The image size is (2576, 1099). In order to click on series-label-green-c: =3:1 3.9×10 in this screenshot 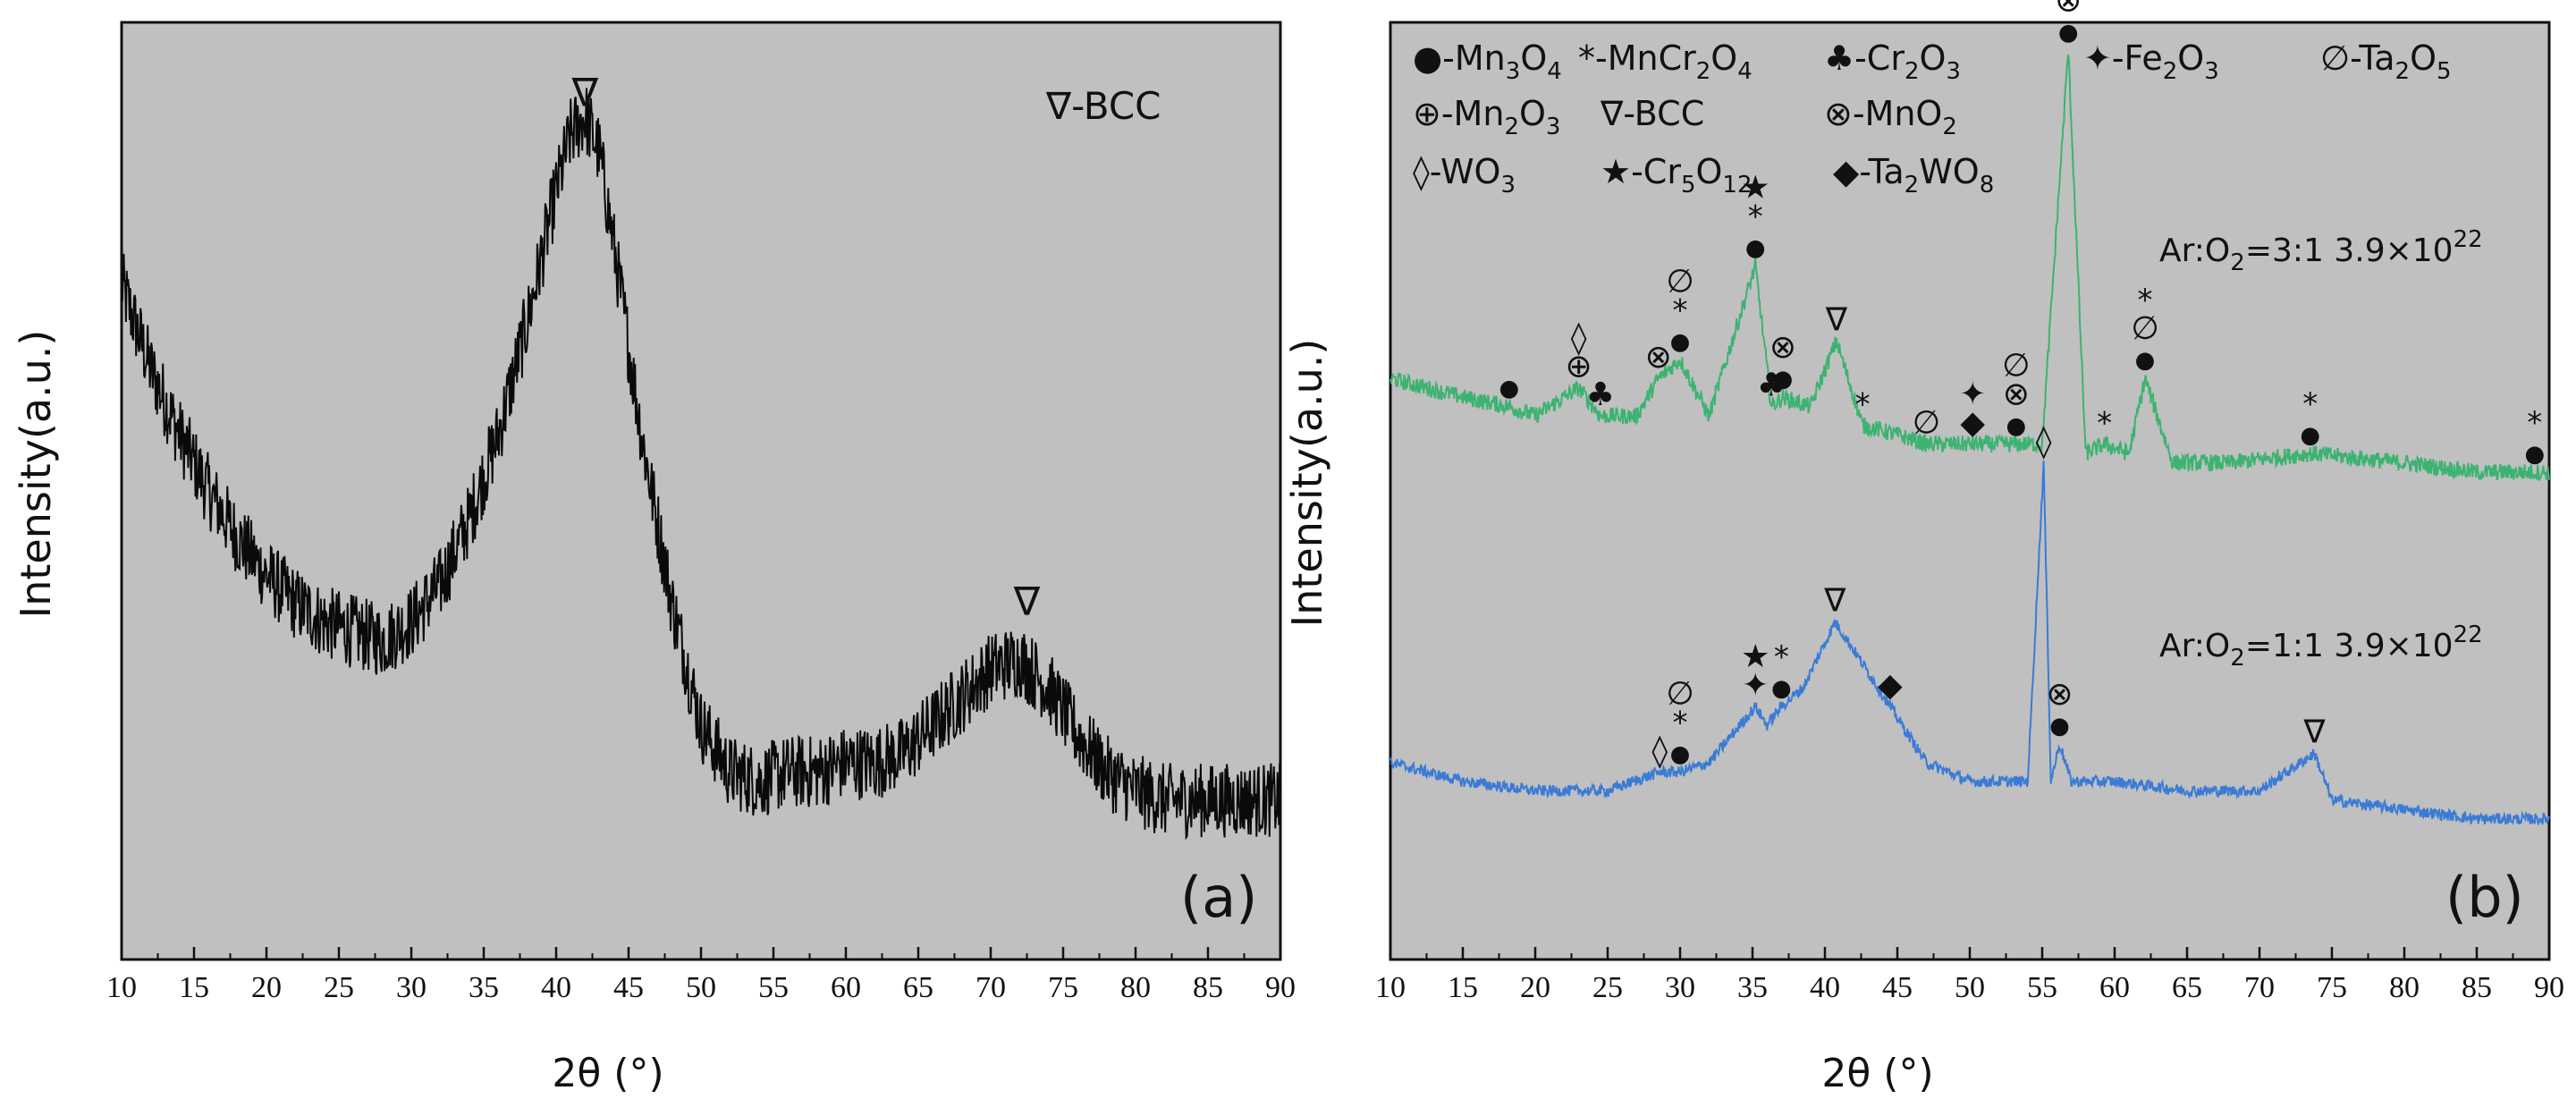, I will do `click(2349, 250)`.